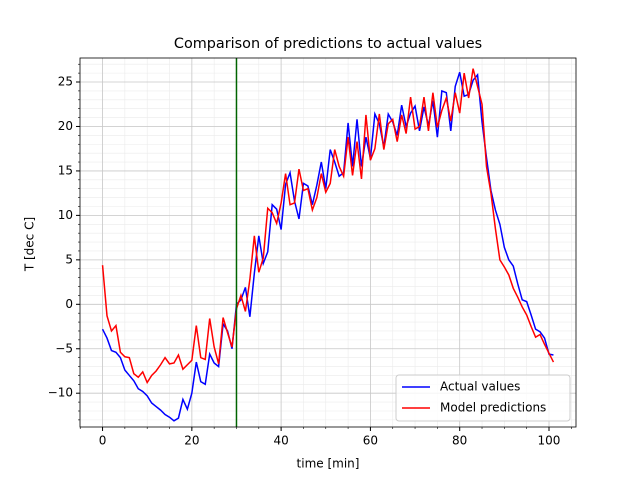 Image resolution: width=640 pixels, height=480 pixels. What do you see at coordinates (69, 259) in the screenshot?
I see `y-tick-label: 5` at bounding box center [69, 259].